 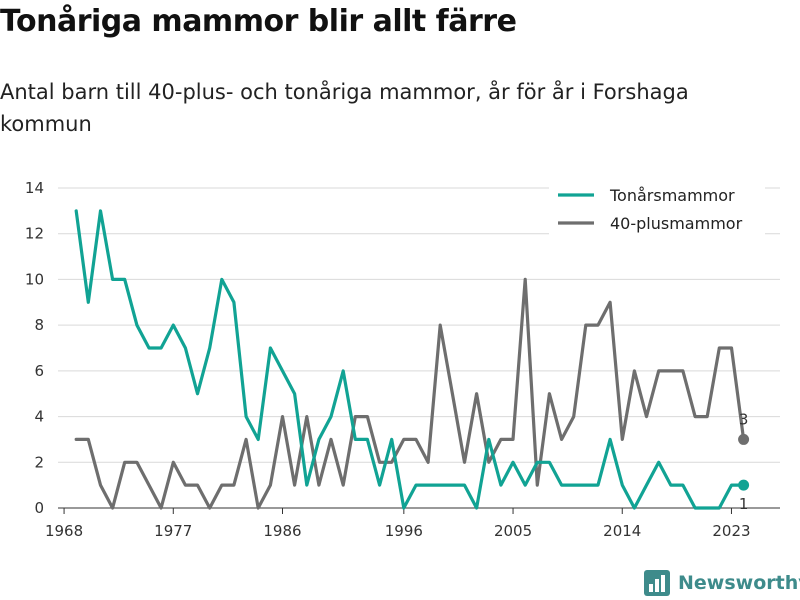 I want to click on y-tick-label: 6, so click(x=39, y=371).